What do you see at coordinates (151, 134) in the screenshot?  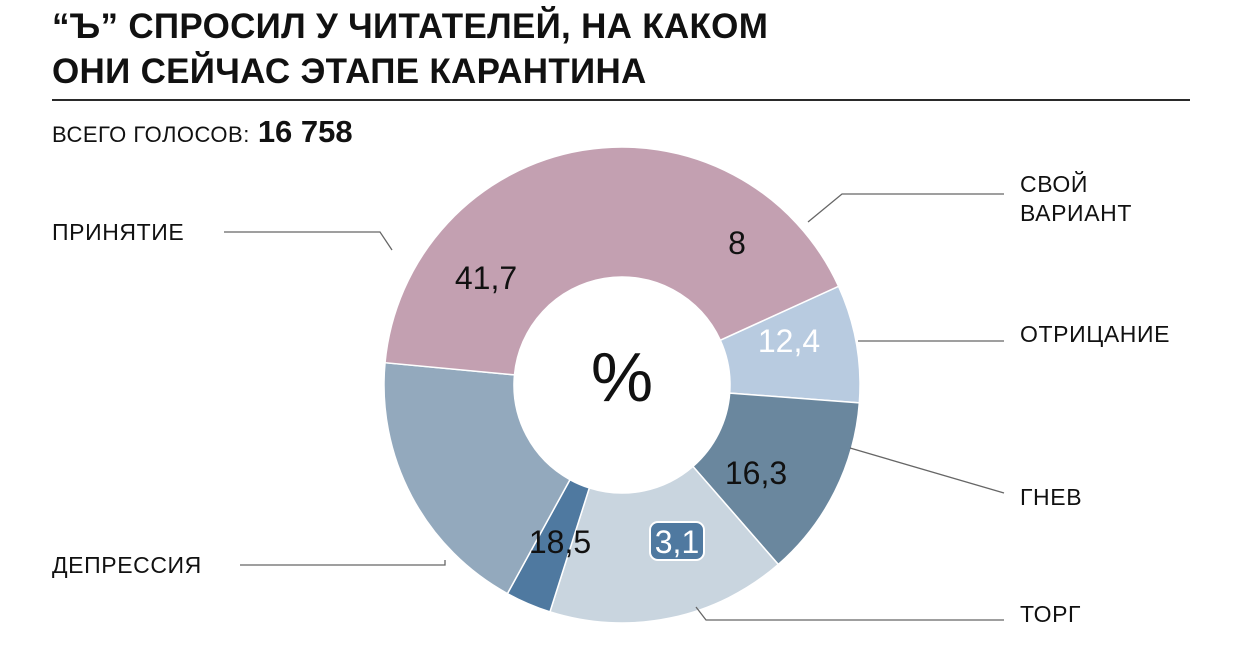 I see `total-votes-label: ВСЕГО ГОЛОСОВ:` at bounding box center [151, 134].